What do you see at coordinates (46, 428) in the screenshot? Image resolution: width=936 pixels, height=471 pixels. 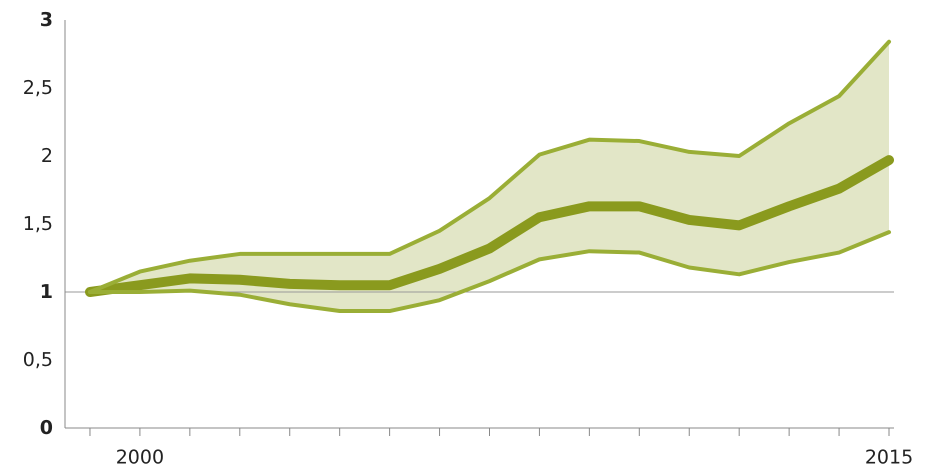 I see `y-tick-label: 0` at bounding box center [46, 428].